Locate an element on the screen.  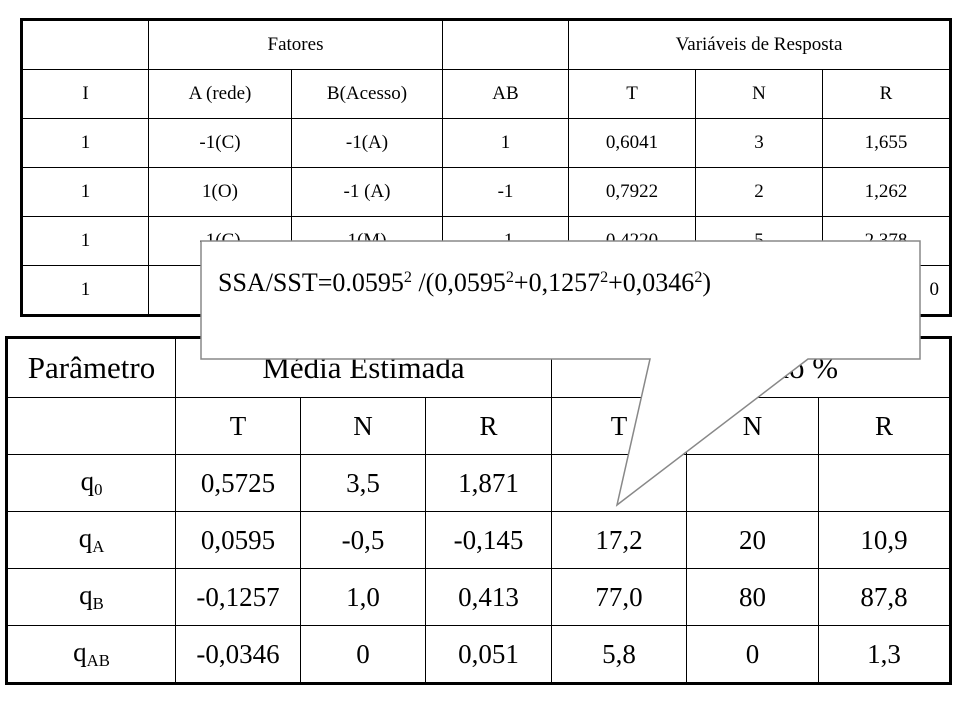
table-cell: 3,5 is located at coordinates (363, 483).